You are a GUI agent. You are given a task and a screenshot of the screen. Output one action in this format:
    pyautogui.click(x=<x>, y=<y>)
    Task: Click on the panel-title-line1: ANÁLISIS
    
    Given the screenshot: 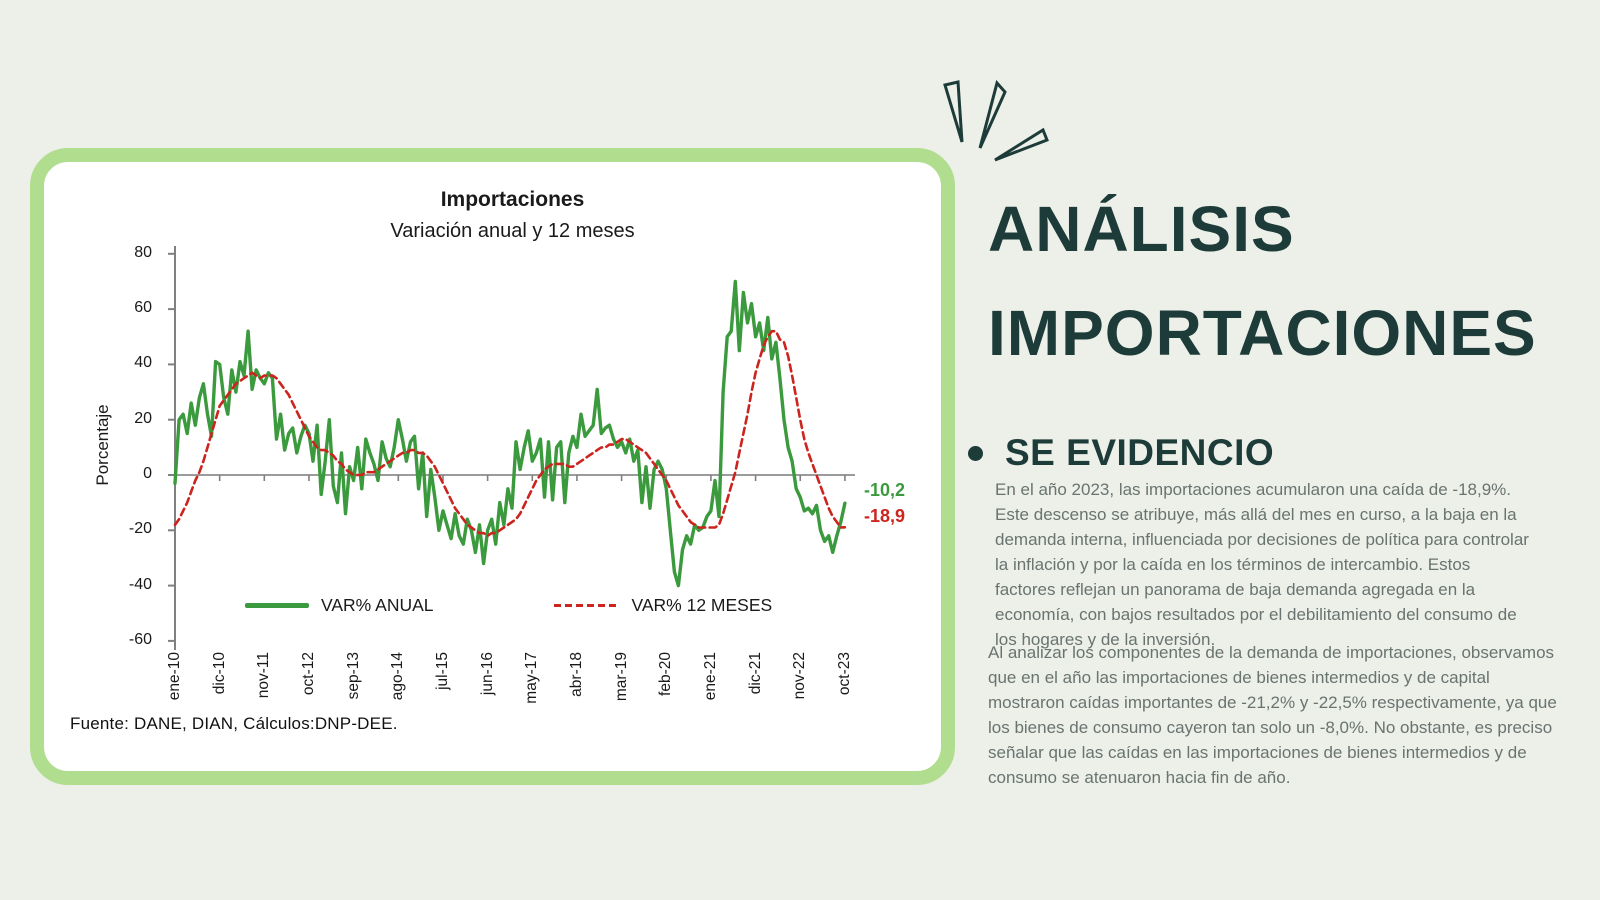 What is the action you would take?
    pyautogui.click(x=1141, y=229)
    